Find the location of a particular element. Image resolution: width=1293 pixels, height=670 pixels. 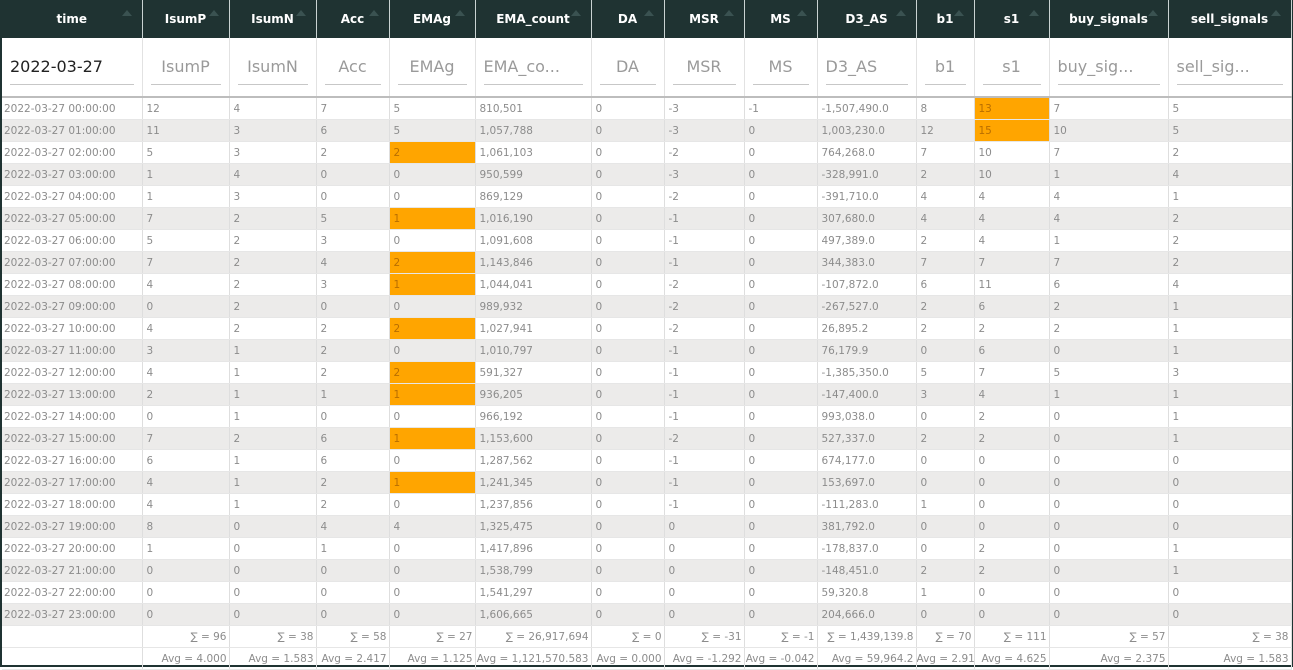

cell-s1: 2 is located at coordinates (1012, 328).